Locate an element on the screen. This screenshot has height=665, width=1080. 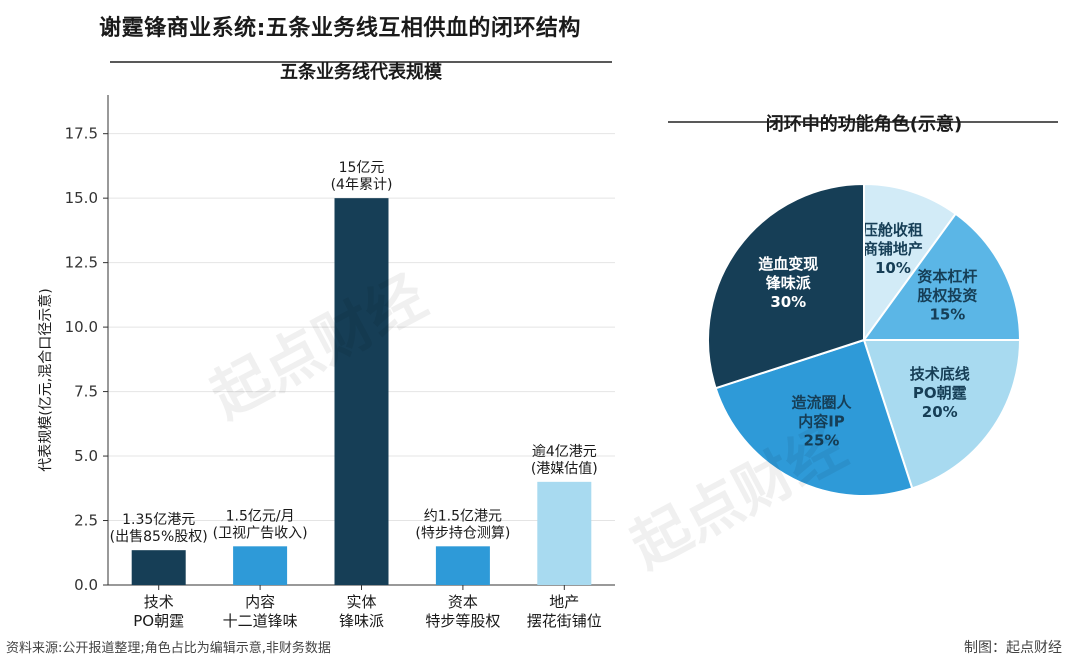
x-tick-label: 实体 is located at coordinates (361, 602).